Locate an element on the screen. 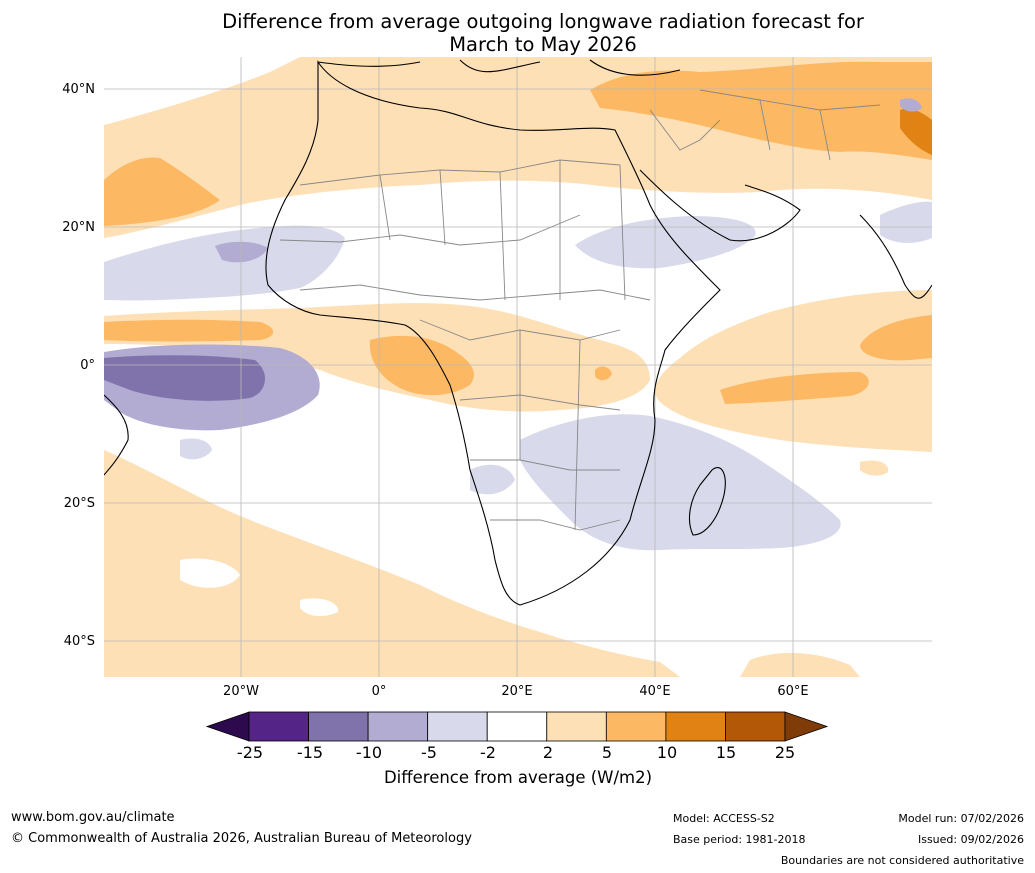 This screenshot has width=1035, height=873. lat-label-20s: 20°S is located at coordinates (79, 503).